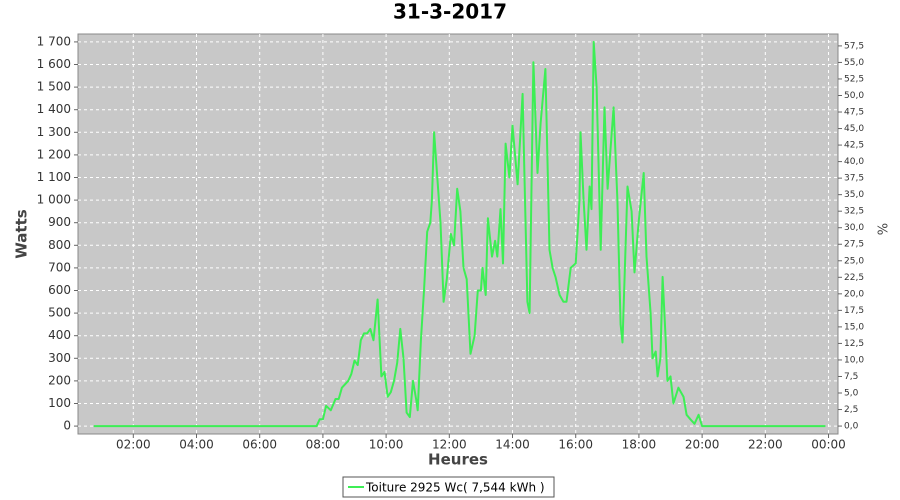  I want to click on y-tick-label: 1 300, so click(54, 132).